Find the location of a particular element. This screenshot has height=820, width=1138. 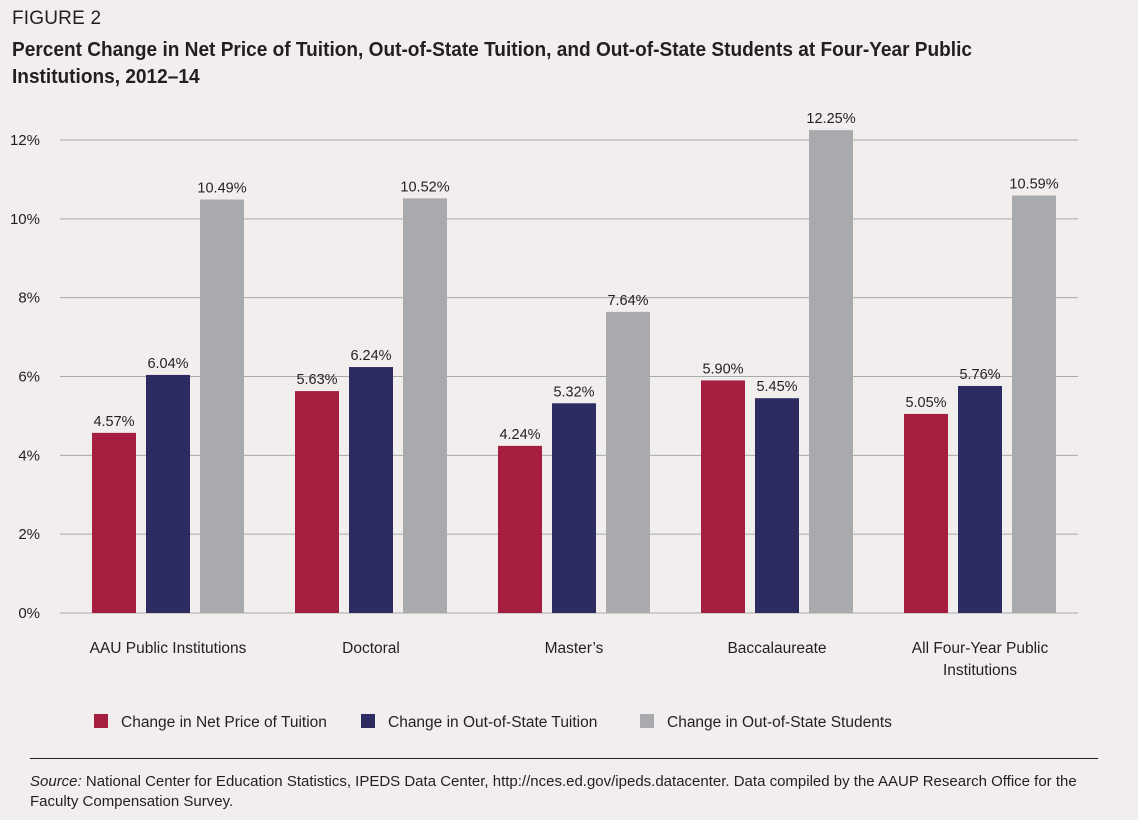

data-label: 4.24% is located at coordinates (519, 435).